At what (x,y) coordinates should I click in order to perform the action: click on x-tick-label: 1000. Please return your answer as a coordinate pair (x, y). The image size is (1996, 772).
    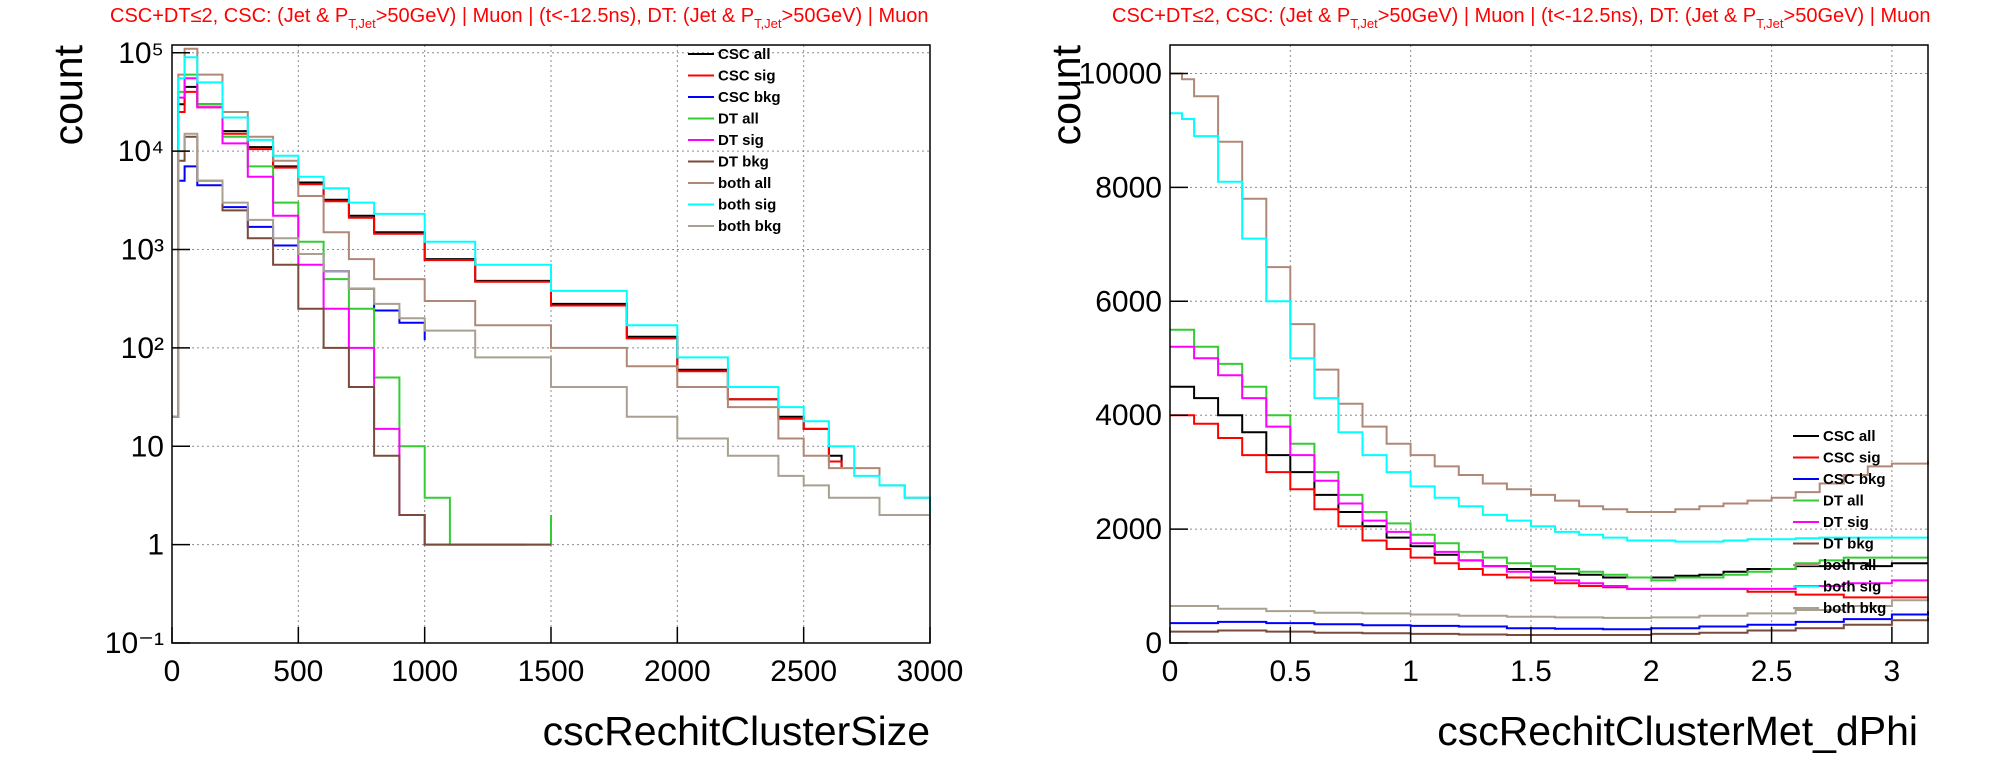
    Looking at the image, I should click on (424, 671).